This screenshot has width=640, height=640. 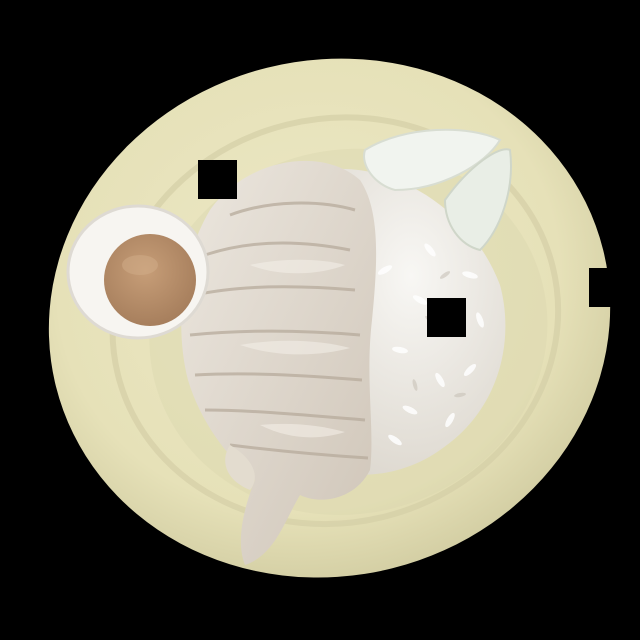 I want to click on sauce-dish, so click(x=138, y=272).